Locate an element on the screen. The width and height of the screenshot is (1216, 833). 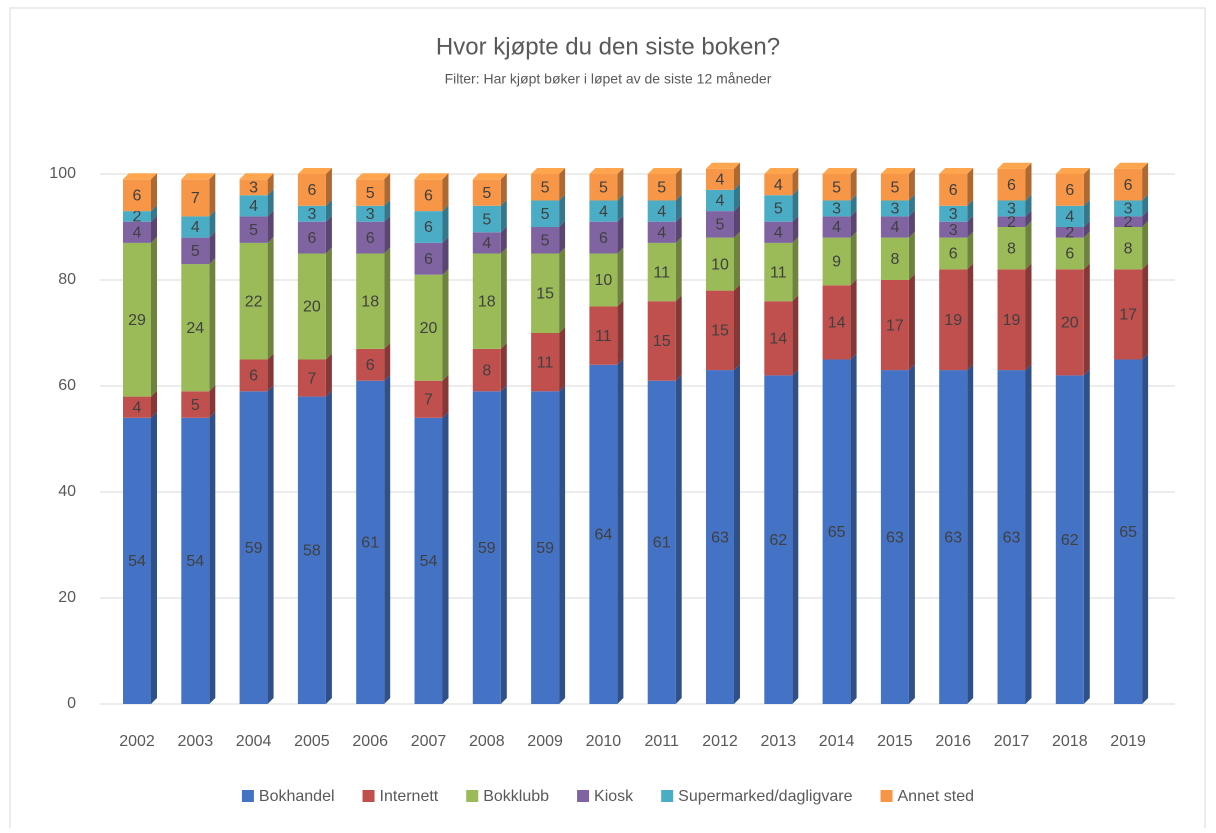
x-tick-label: 2002 is located at coordinates (137, 741).